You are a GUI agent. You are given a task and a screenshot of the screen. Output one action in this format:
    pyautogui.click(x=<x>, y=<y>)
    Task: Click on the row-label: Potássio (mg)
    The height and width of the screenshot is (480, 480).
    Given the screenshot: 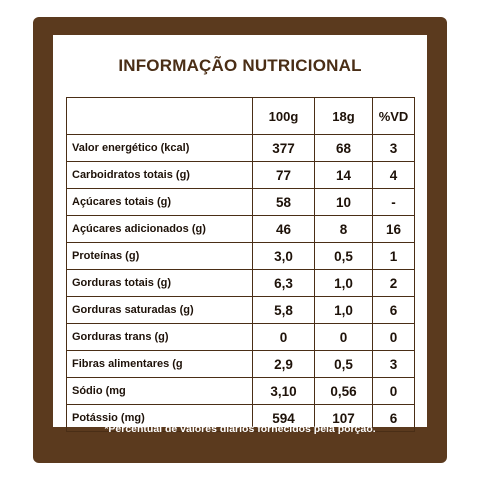 What is the action you would take?
    pyautogui.click(x=159, y=418)
    